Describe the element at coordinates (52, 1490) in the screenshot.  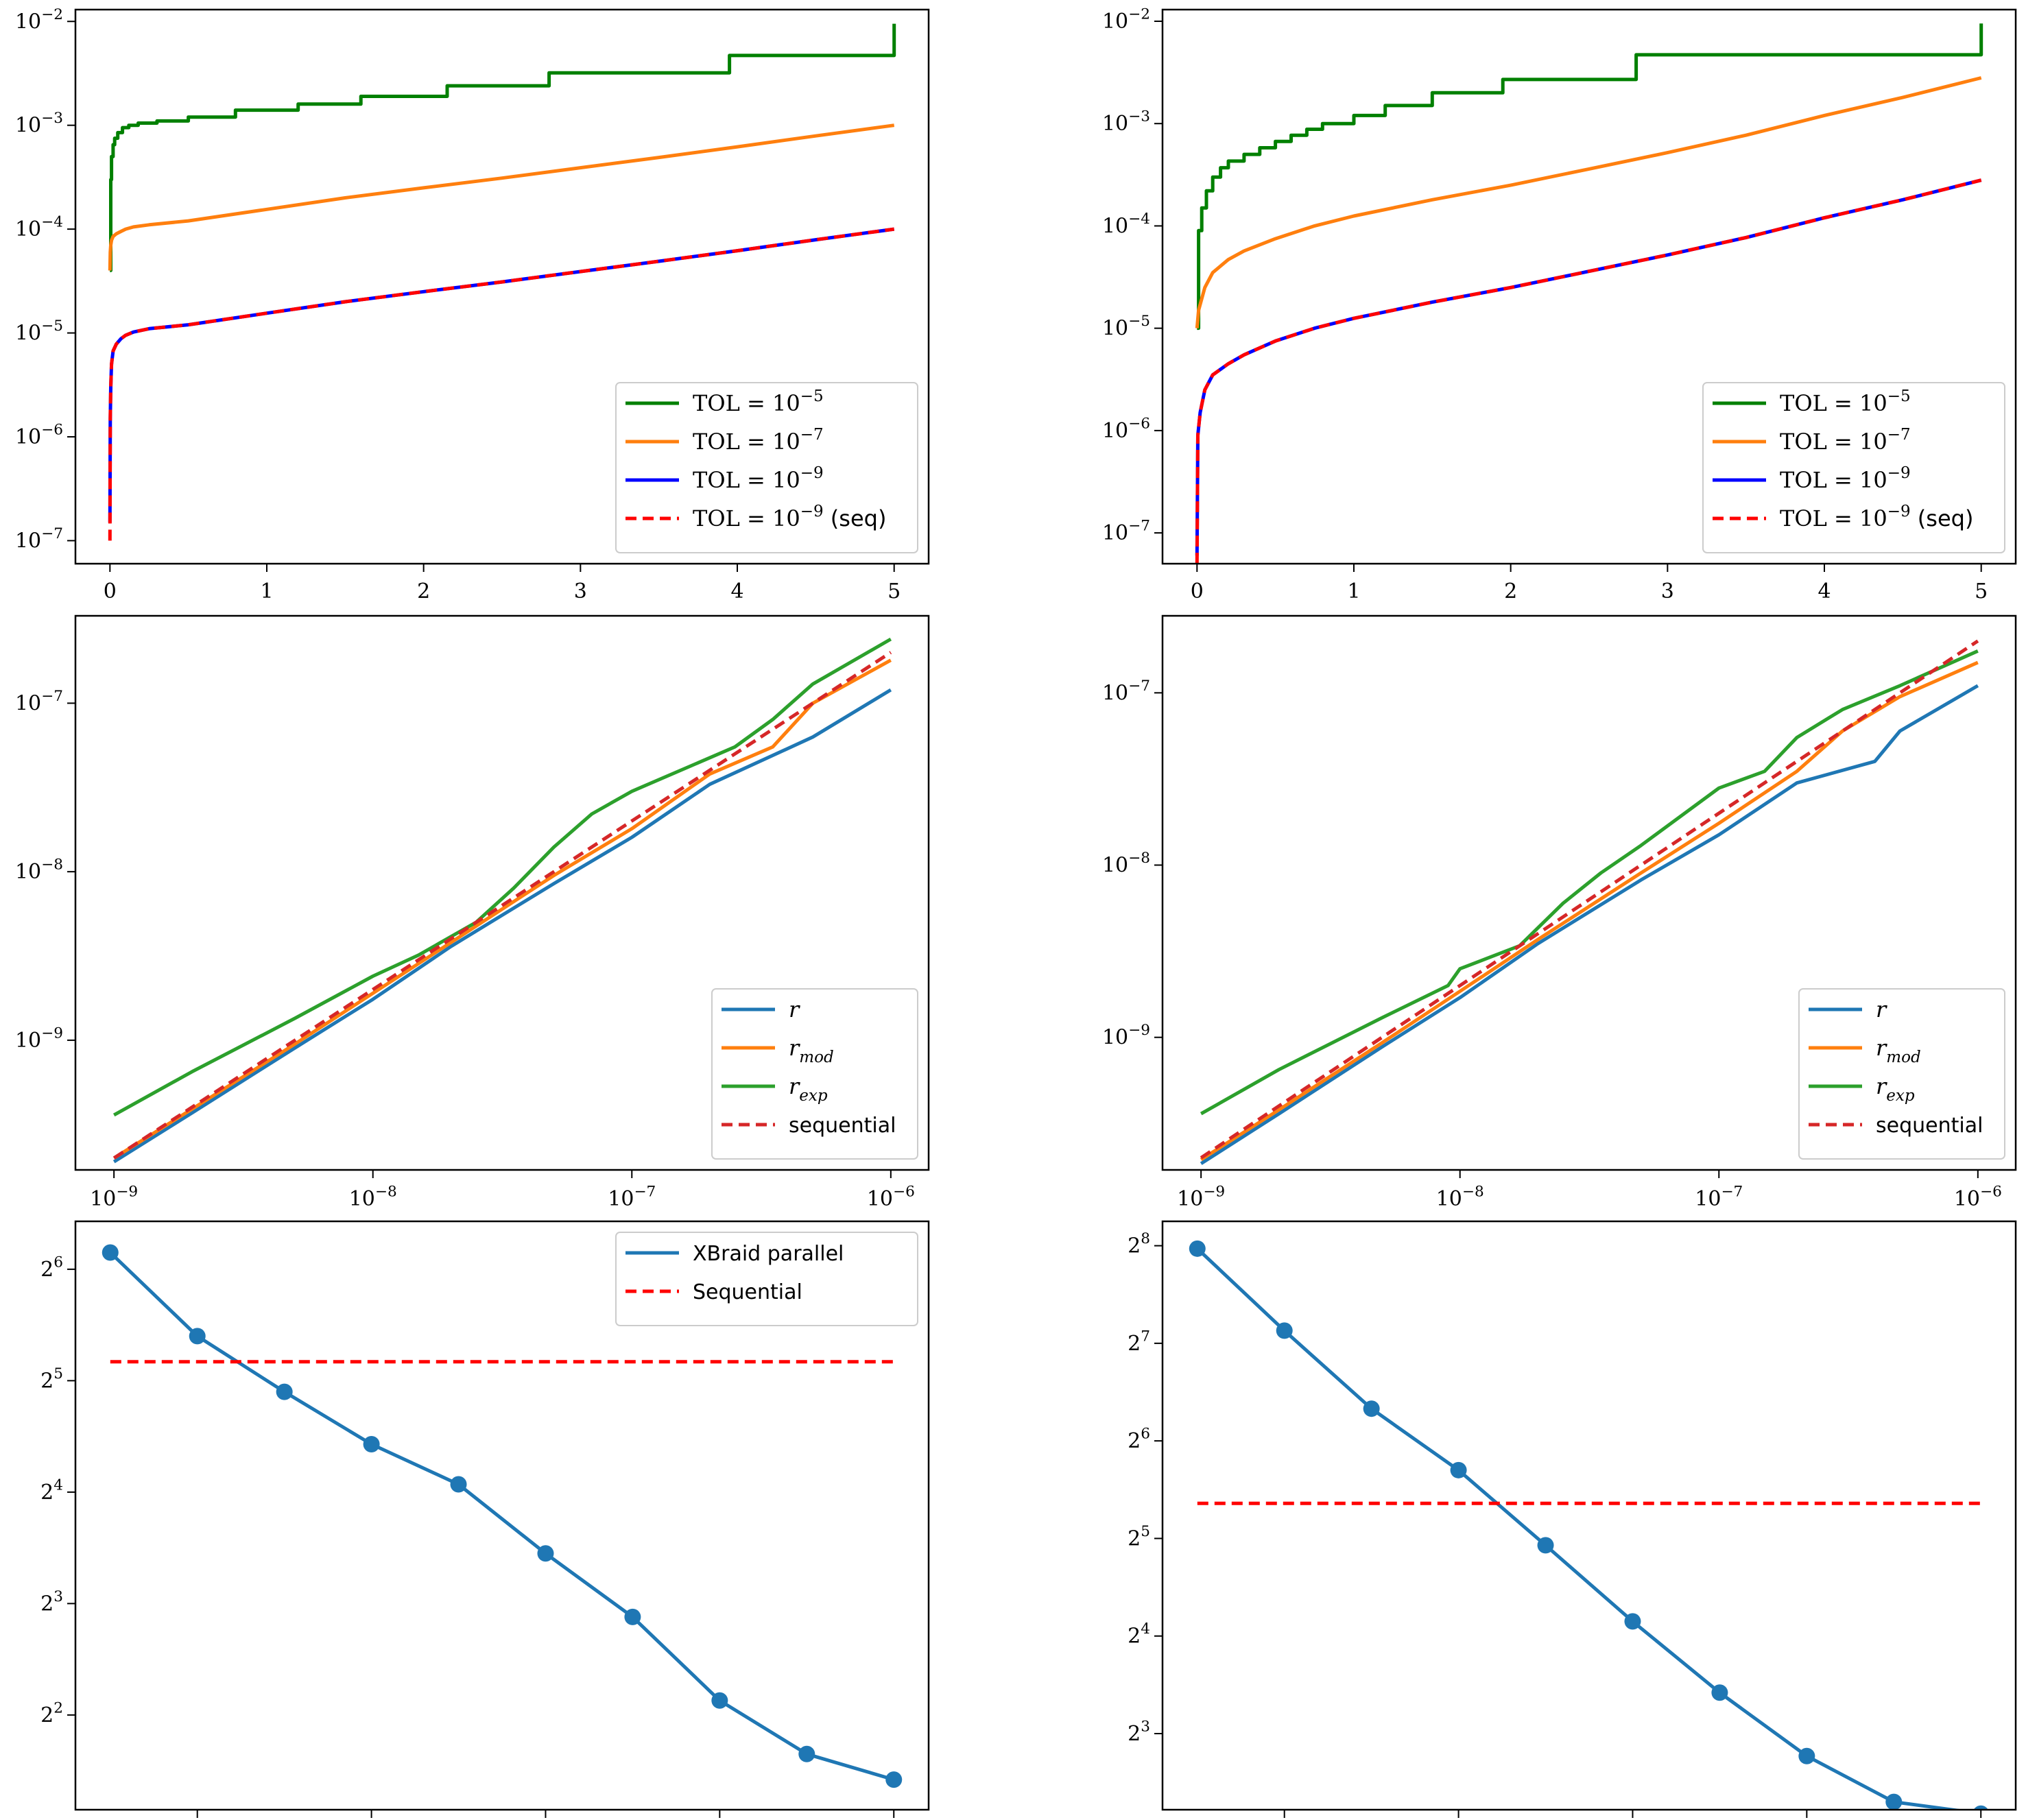
I see `y-tick-label: 24` at that location.